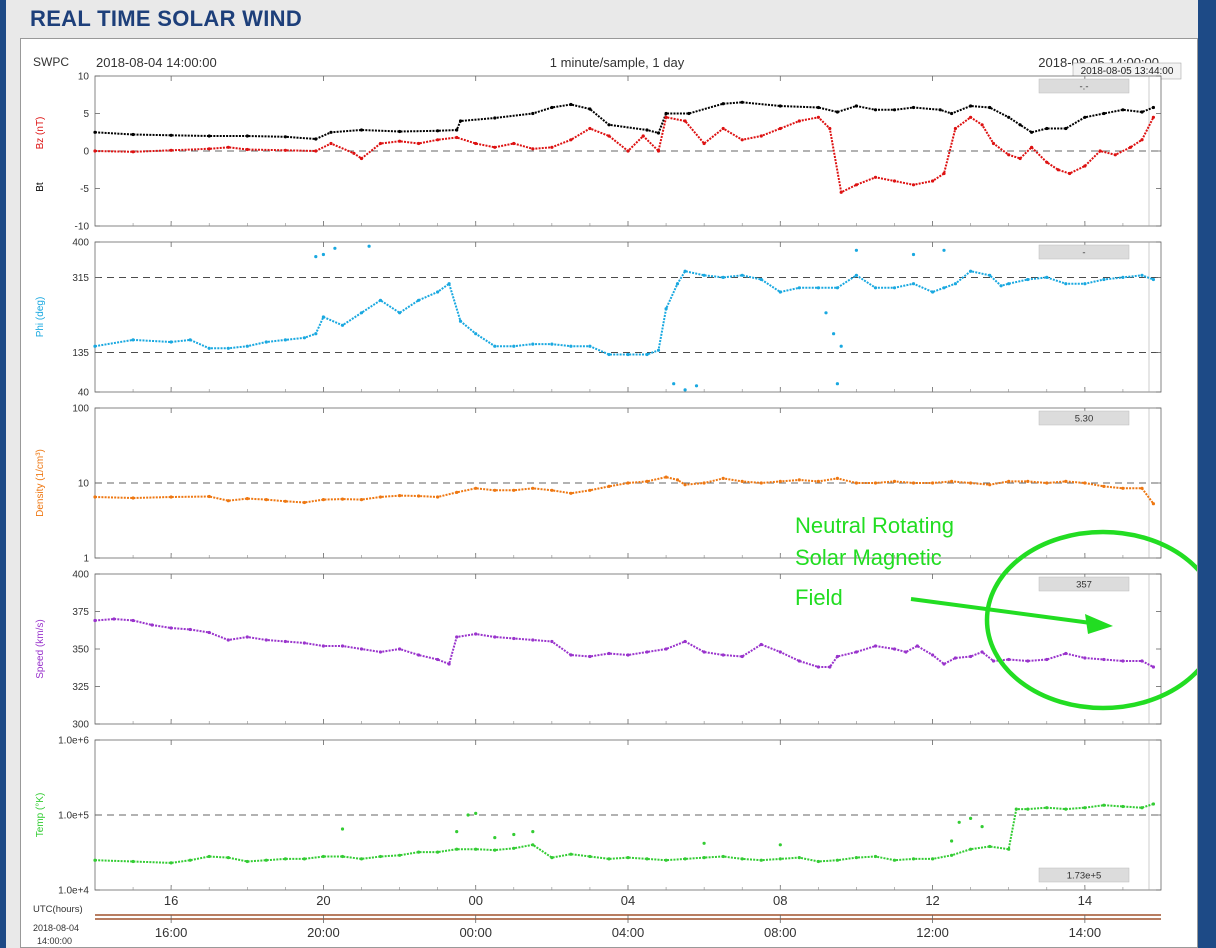 This screenshot has width=1216, height=948. Describe the element at coordinates (84, 393) in the screenshot. I see `y-tick-label: 40` at that location.